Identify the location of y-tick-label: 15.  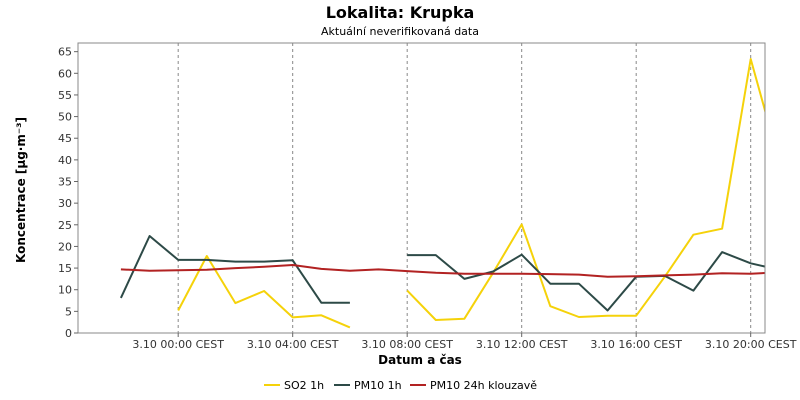
(65, 268).